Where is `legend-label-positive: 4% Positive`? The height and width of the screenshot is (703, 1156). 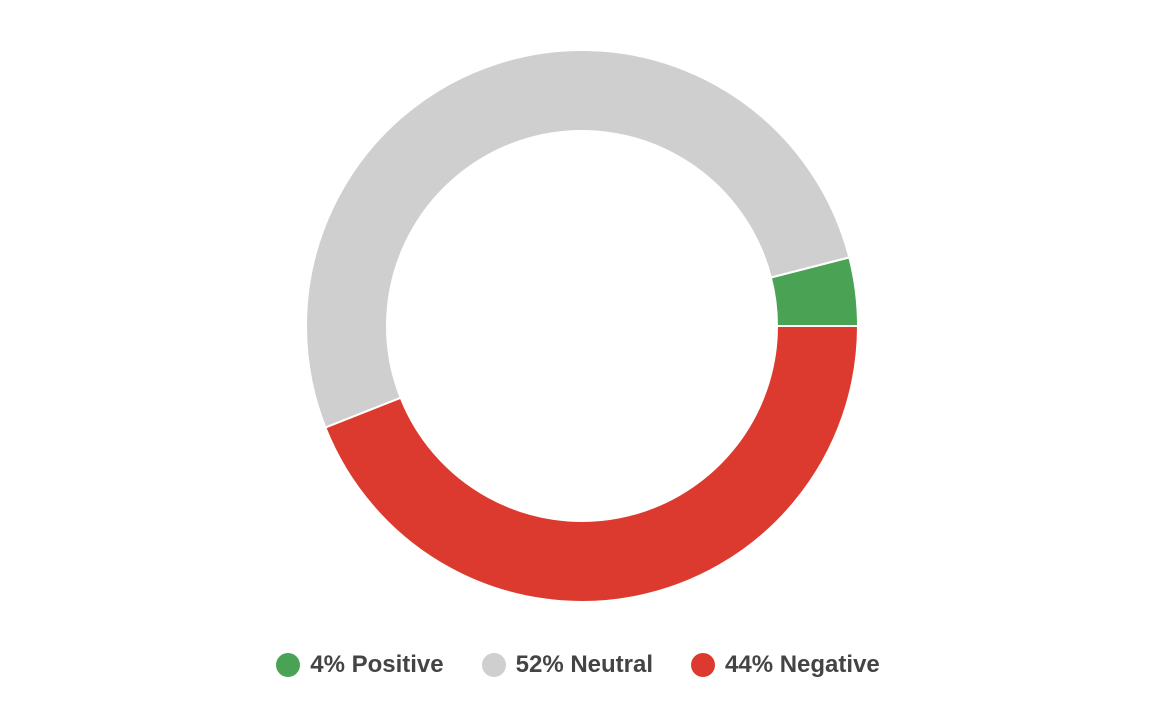
legend-label-positive: 4% Positive is located at coordinates (377, 664).